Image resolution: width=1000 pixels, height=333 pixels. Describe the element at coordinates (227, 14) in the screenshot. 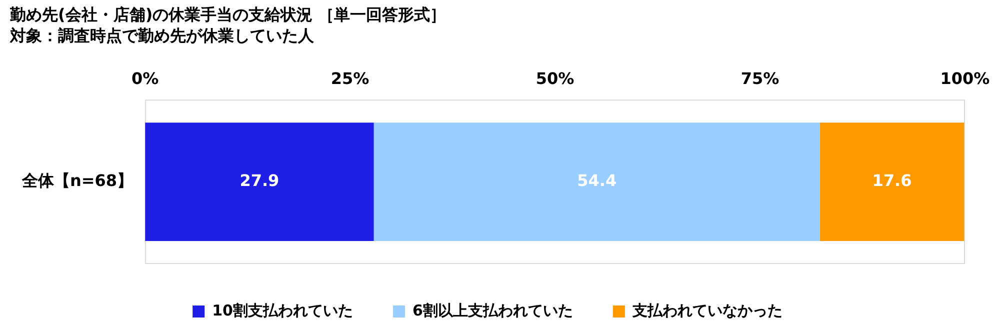

I see `chart-title: 勤め先(会社・店舗)の休業手当の支給状況 ［単一回答形式］` at that location.